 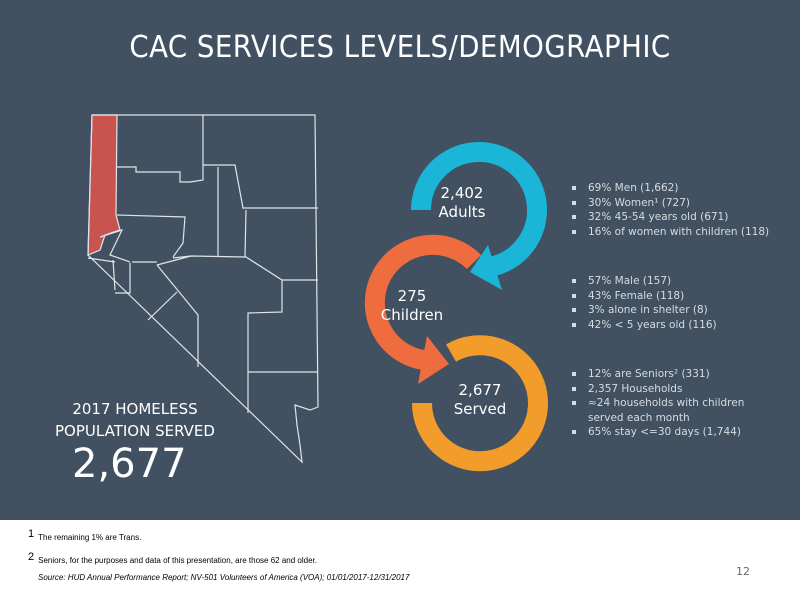 What do you see at coordinates (135, 431) in the screenshot?
I see `population-label-line2: POPULATION SERVED` at bounding box center [135, 431].